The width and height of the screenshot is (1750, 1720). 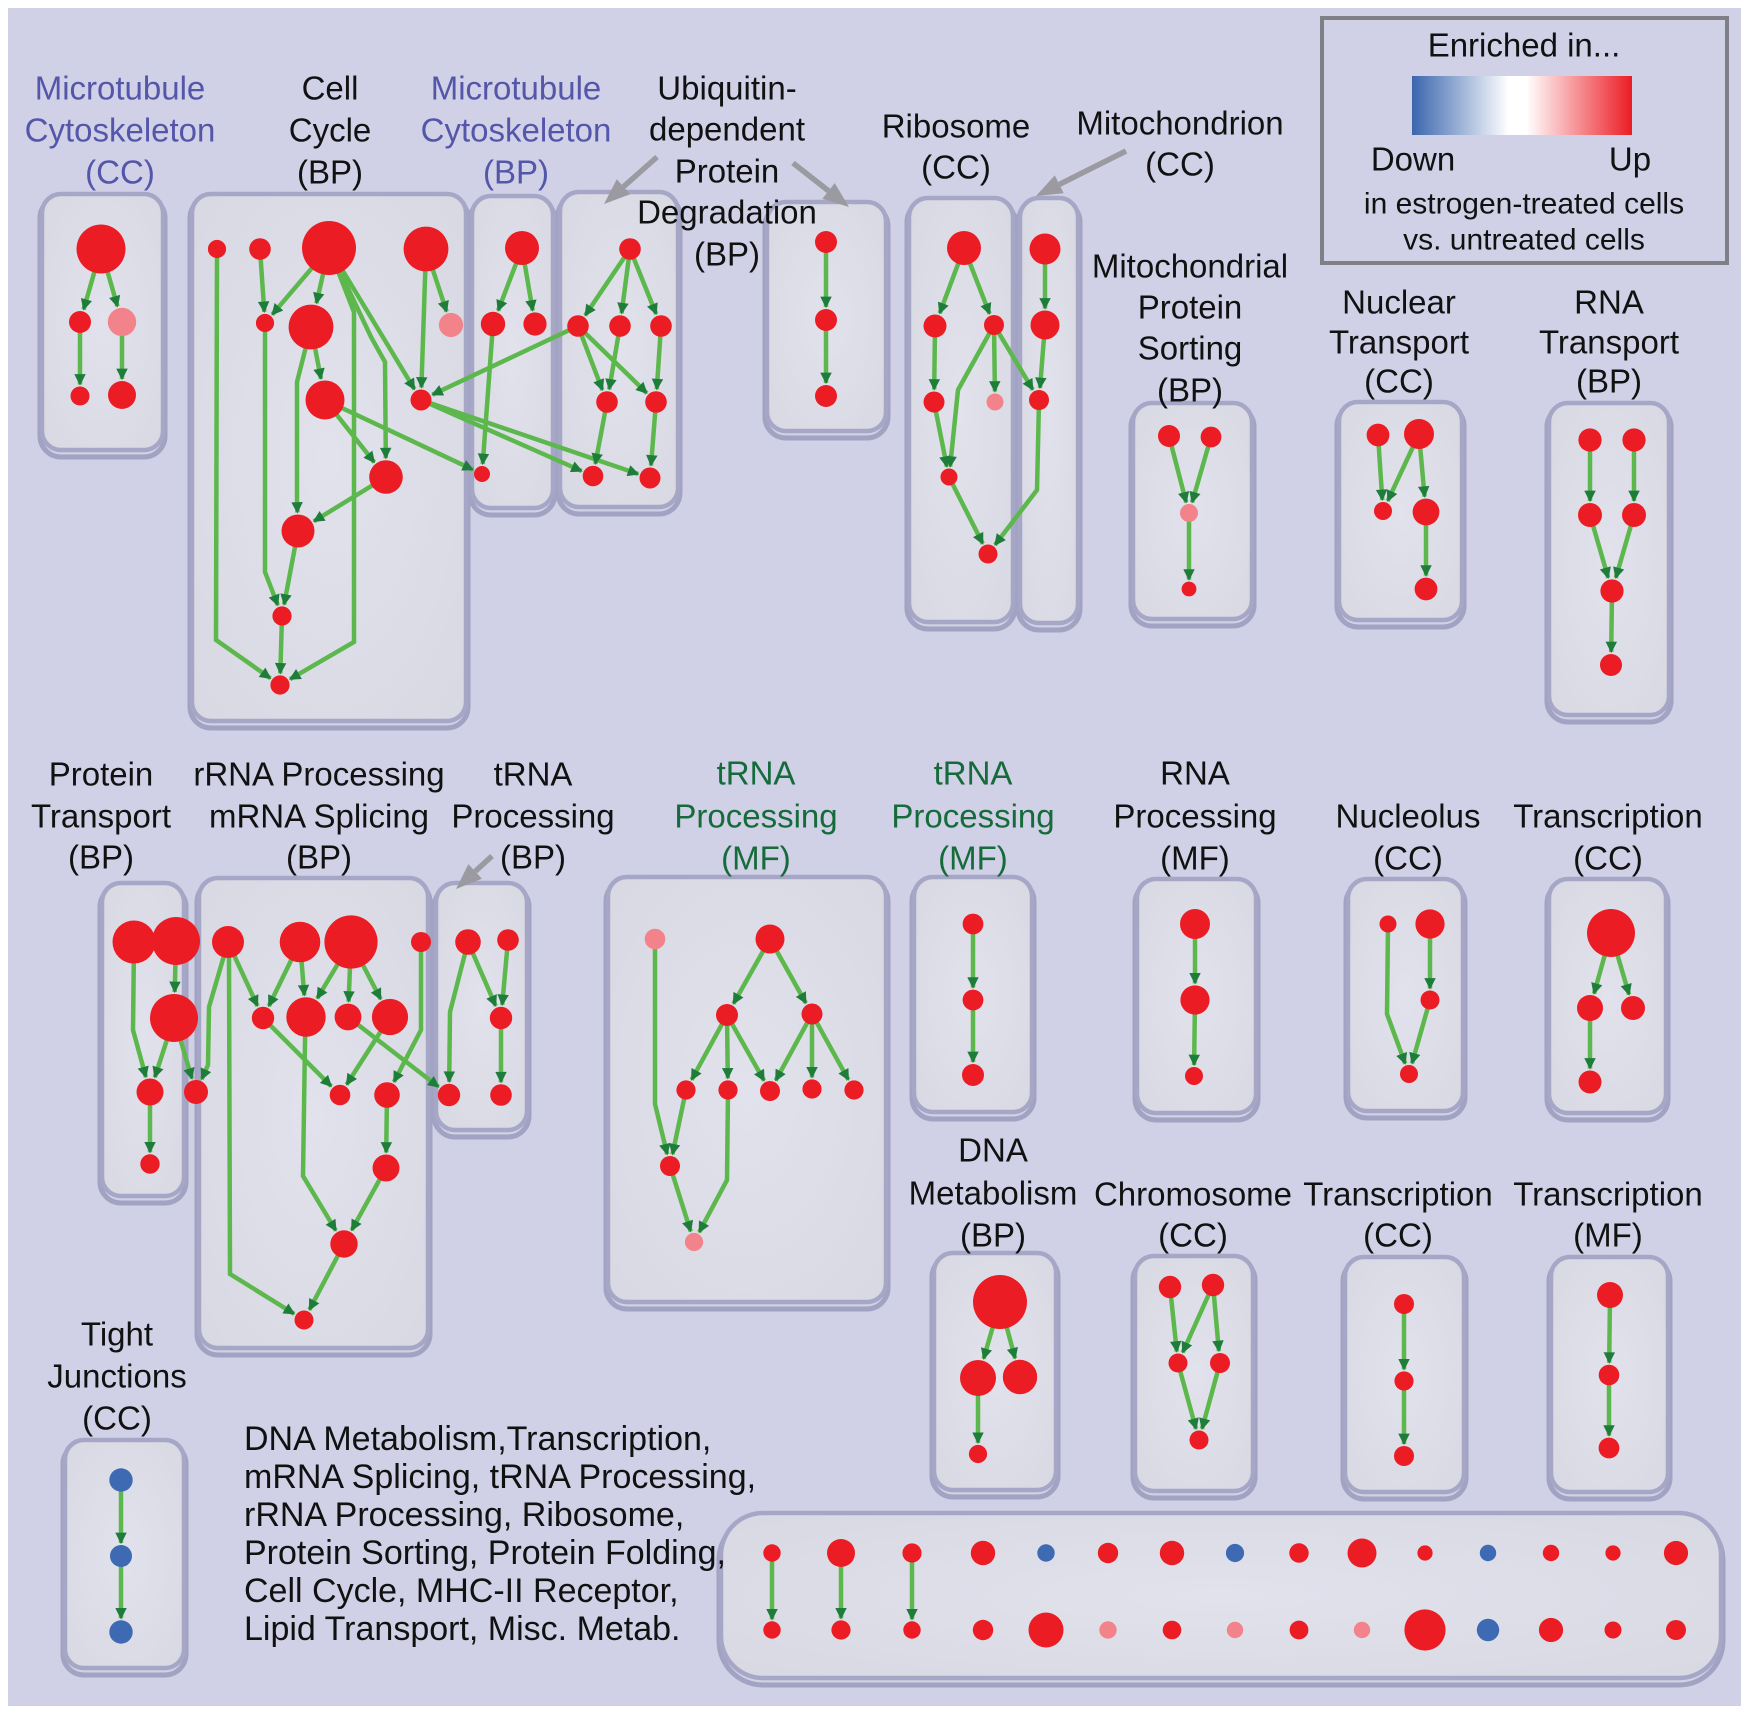 What do you see at coordinates (993, 1150) in the screenshot?
I see `svg-text: DNA` at bounding box center [993, 1150].